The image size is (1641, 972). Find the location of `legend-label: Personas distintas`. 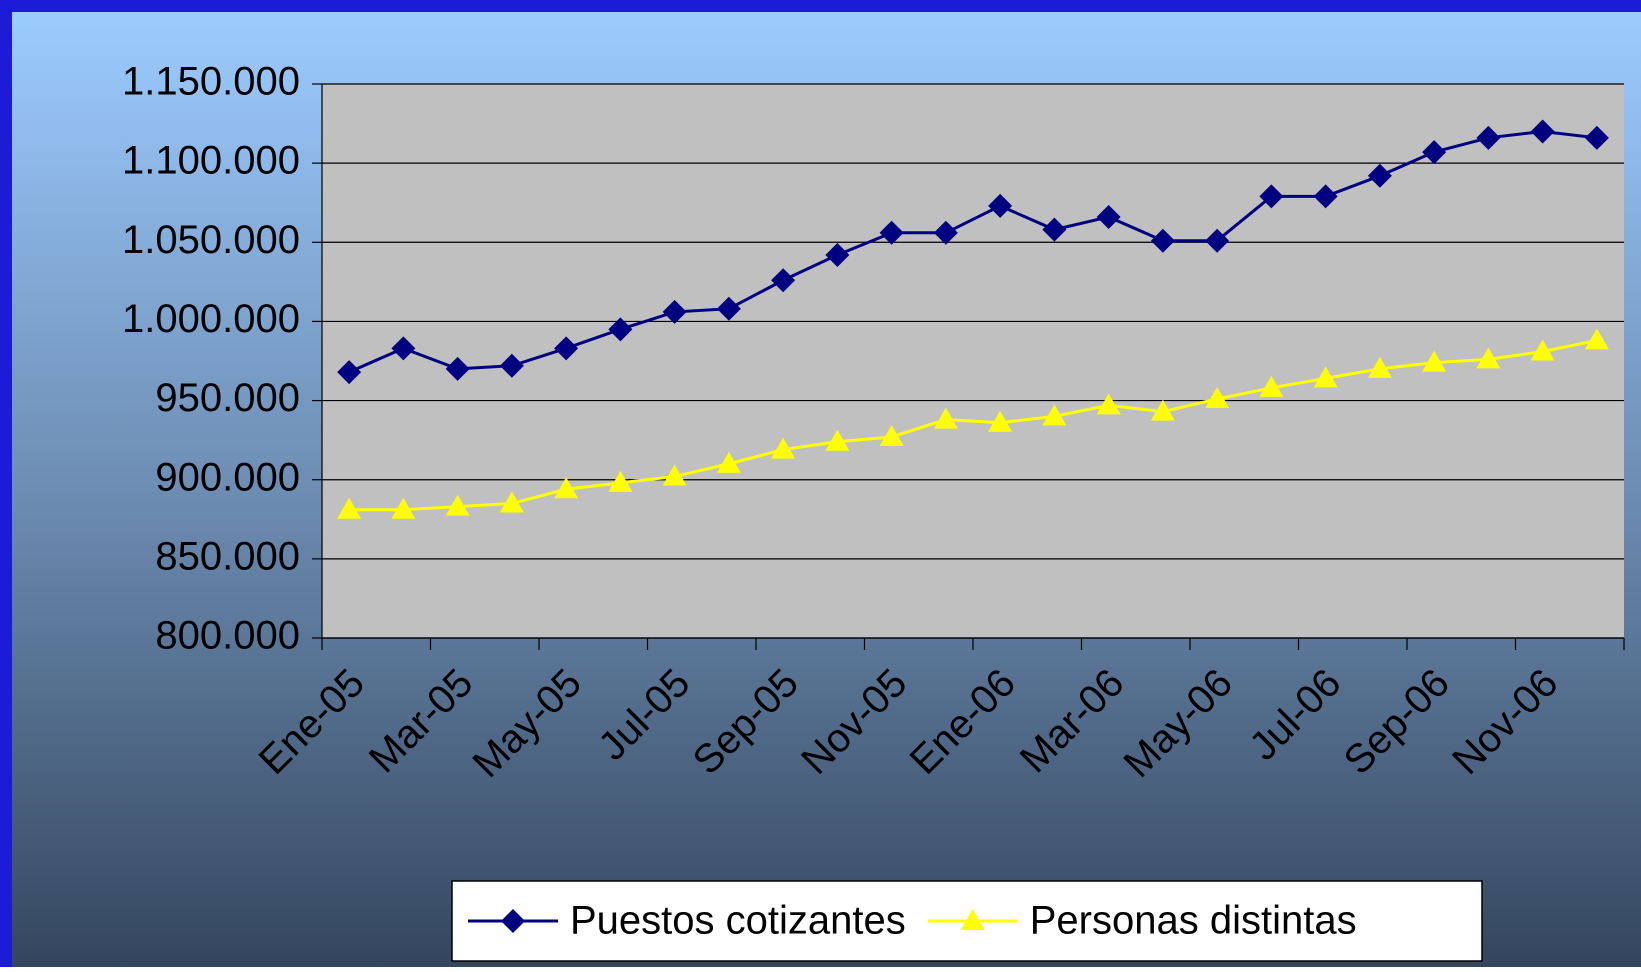

legend-label: Personas distintas is located at coordinates (1193, 921).